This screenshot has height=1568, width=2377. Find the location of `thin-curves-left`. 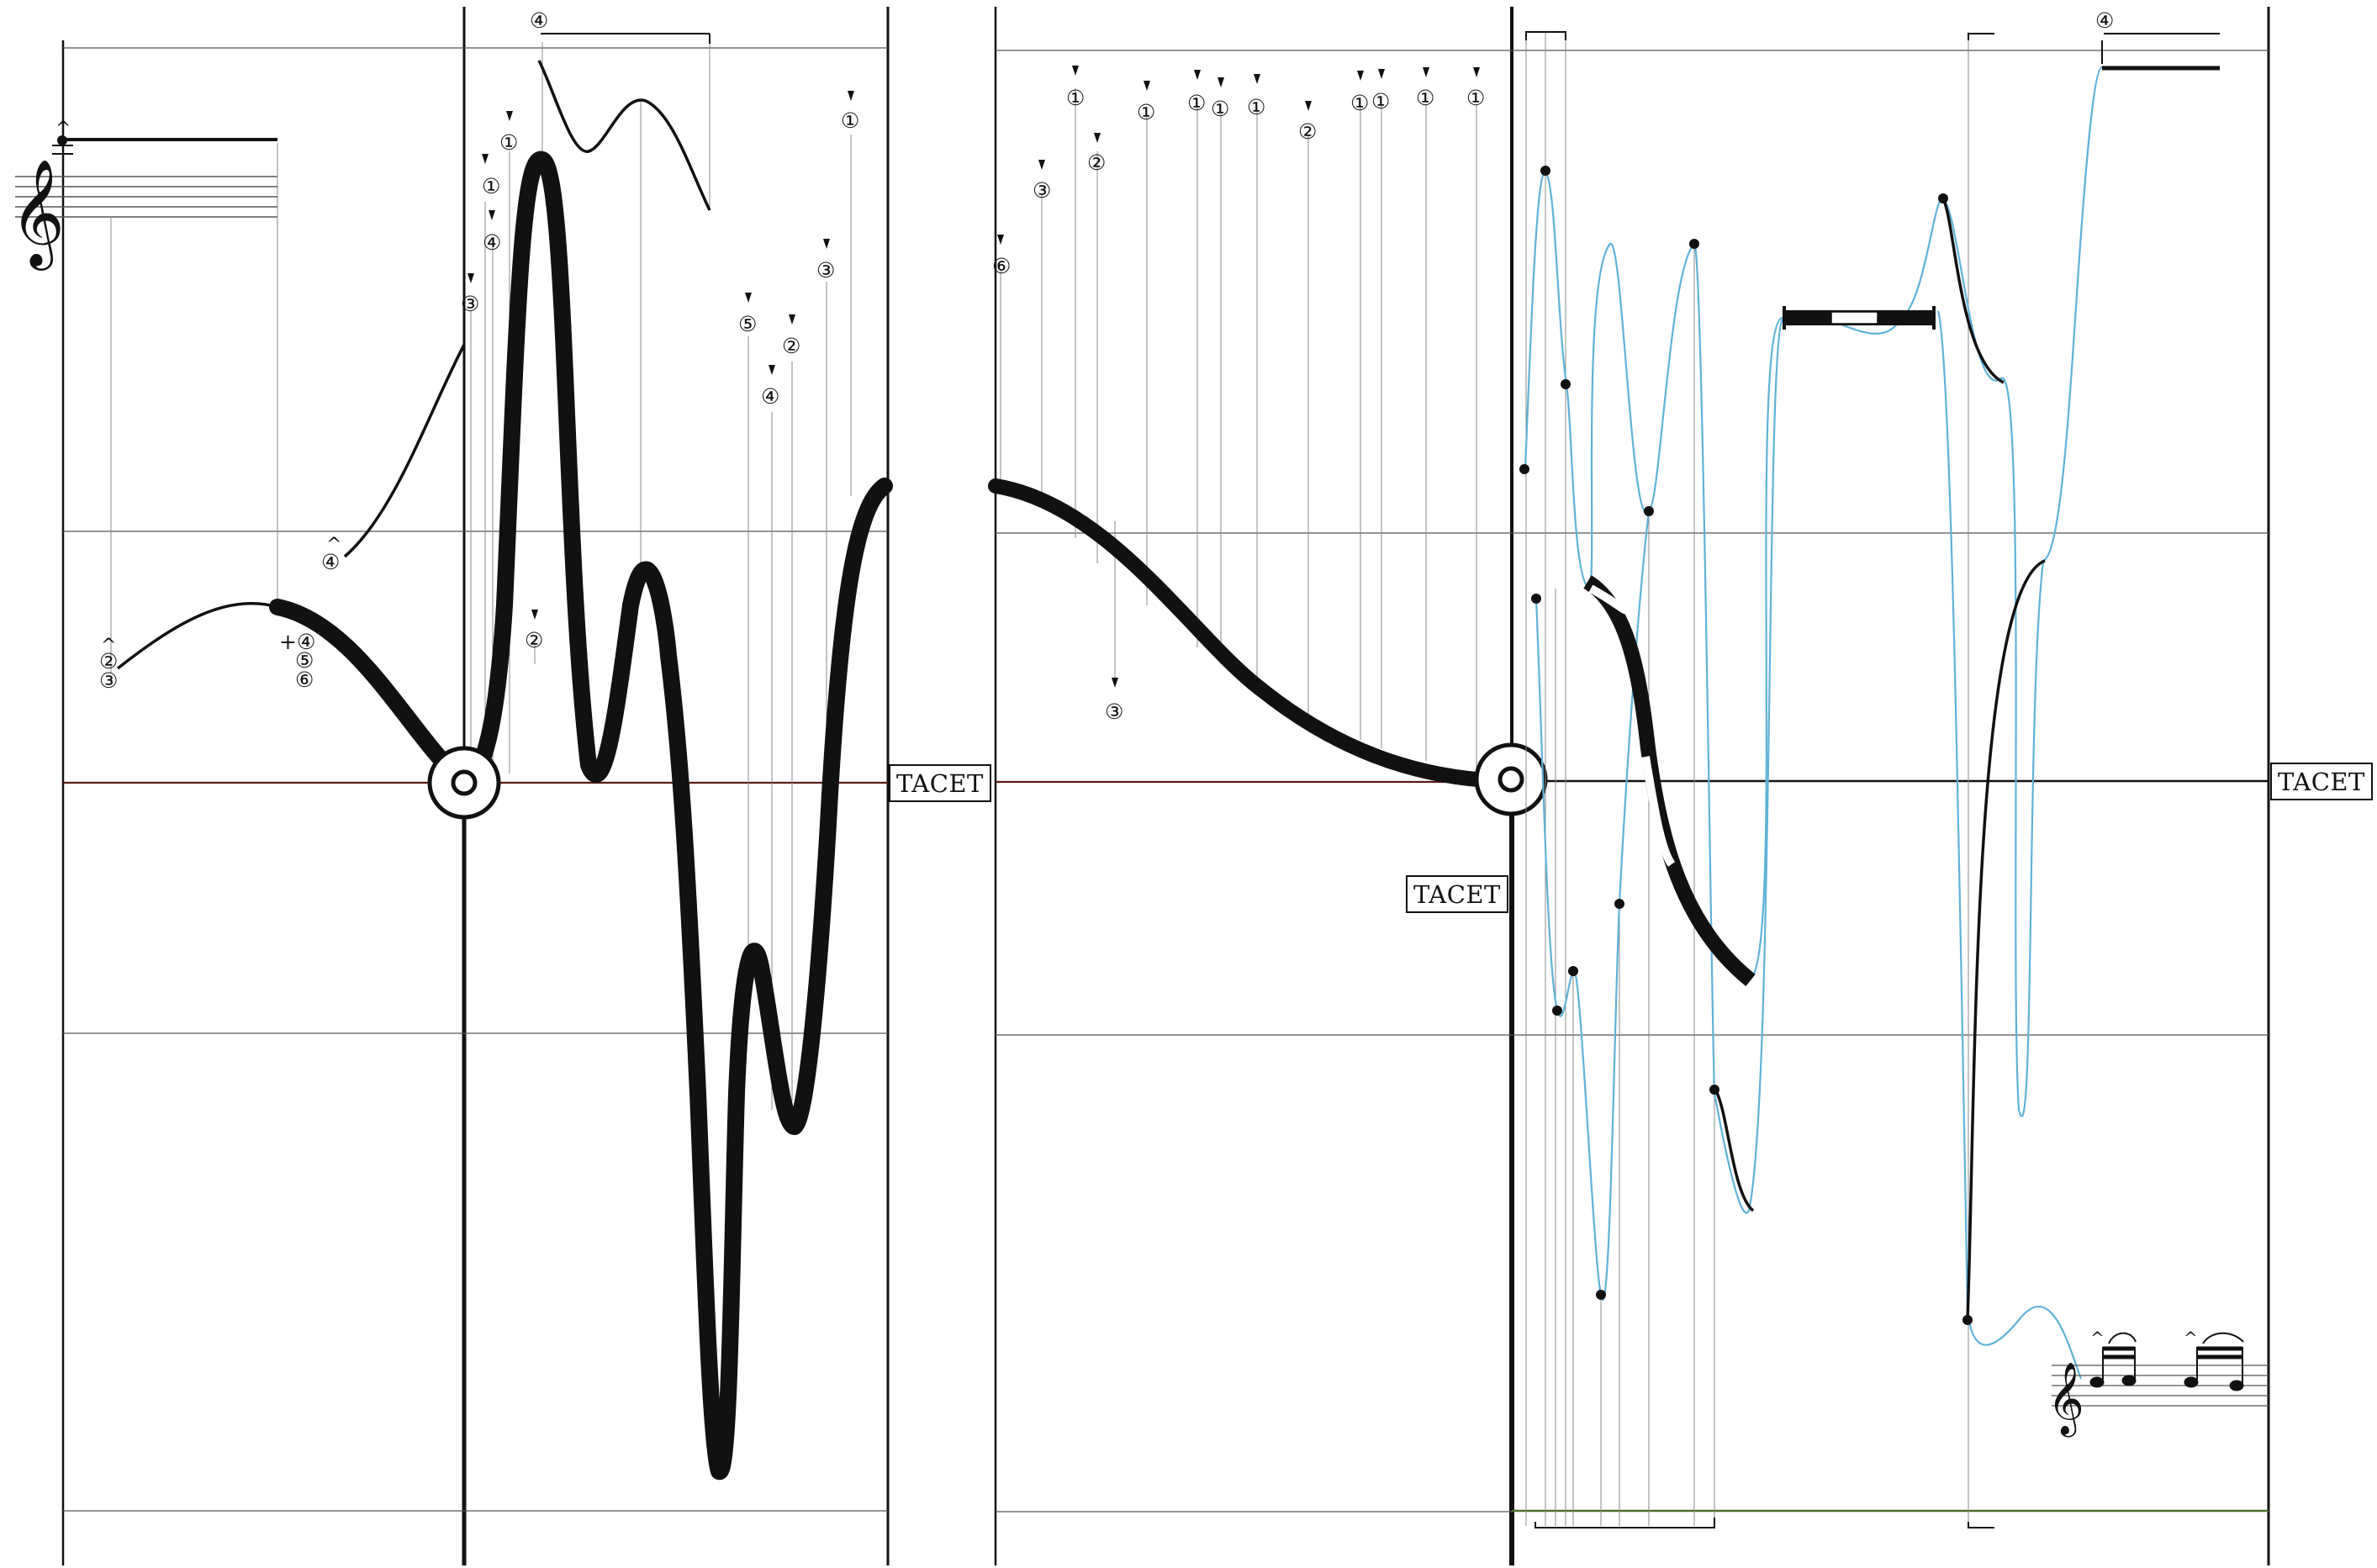

thin-curves-left is located at coordinates (413, 365).